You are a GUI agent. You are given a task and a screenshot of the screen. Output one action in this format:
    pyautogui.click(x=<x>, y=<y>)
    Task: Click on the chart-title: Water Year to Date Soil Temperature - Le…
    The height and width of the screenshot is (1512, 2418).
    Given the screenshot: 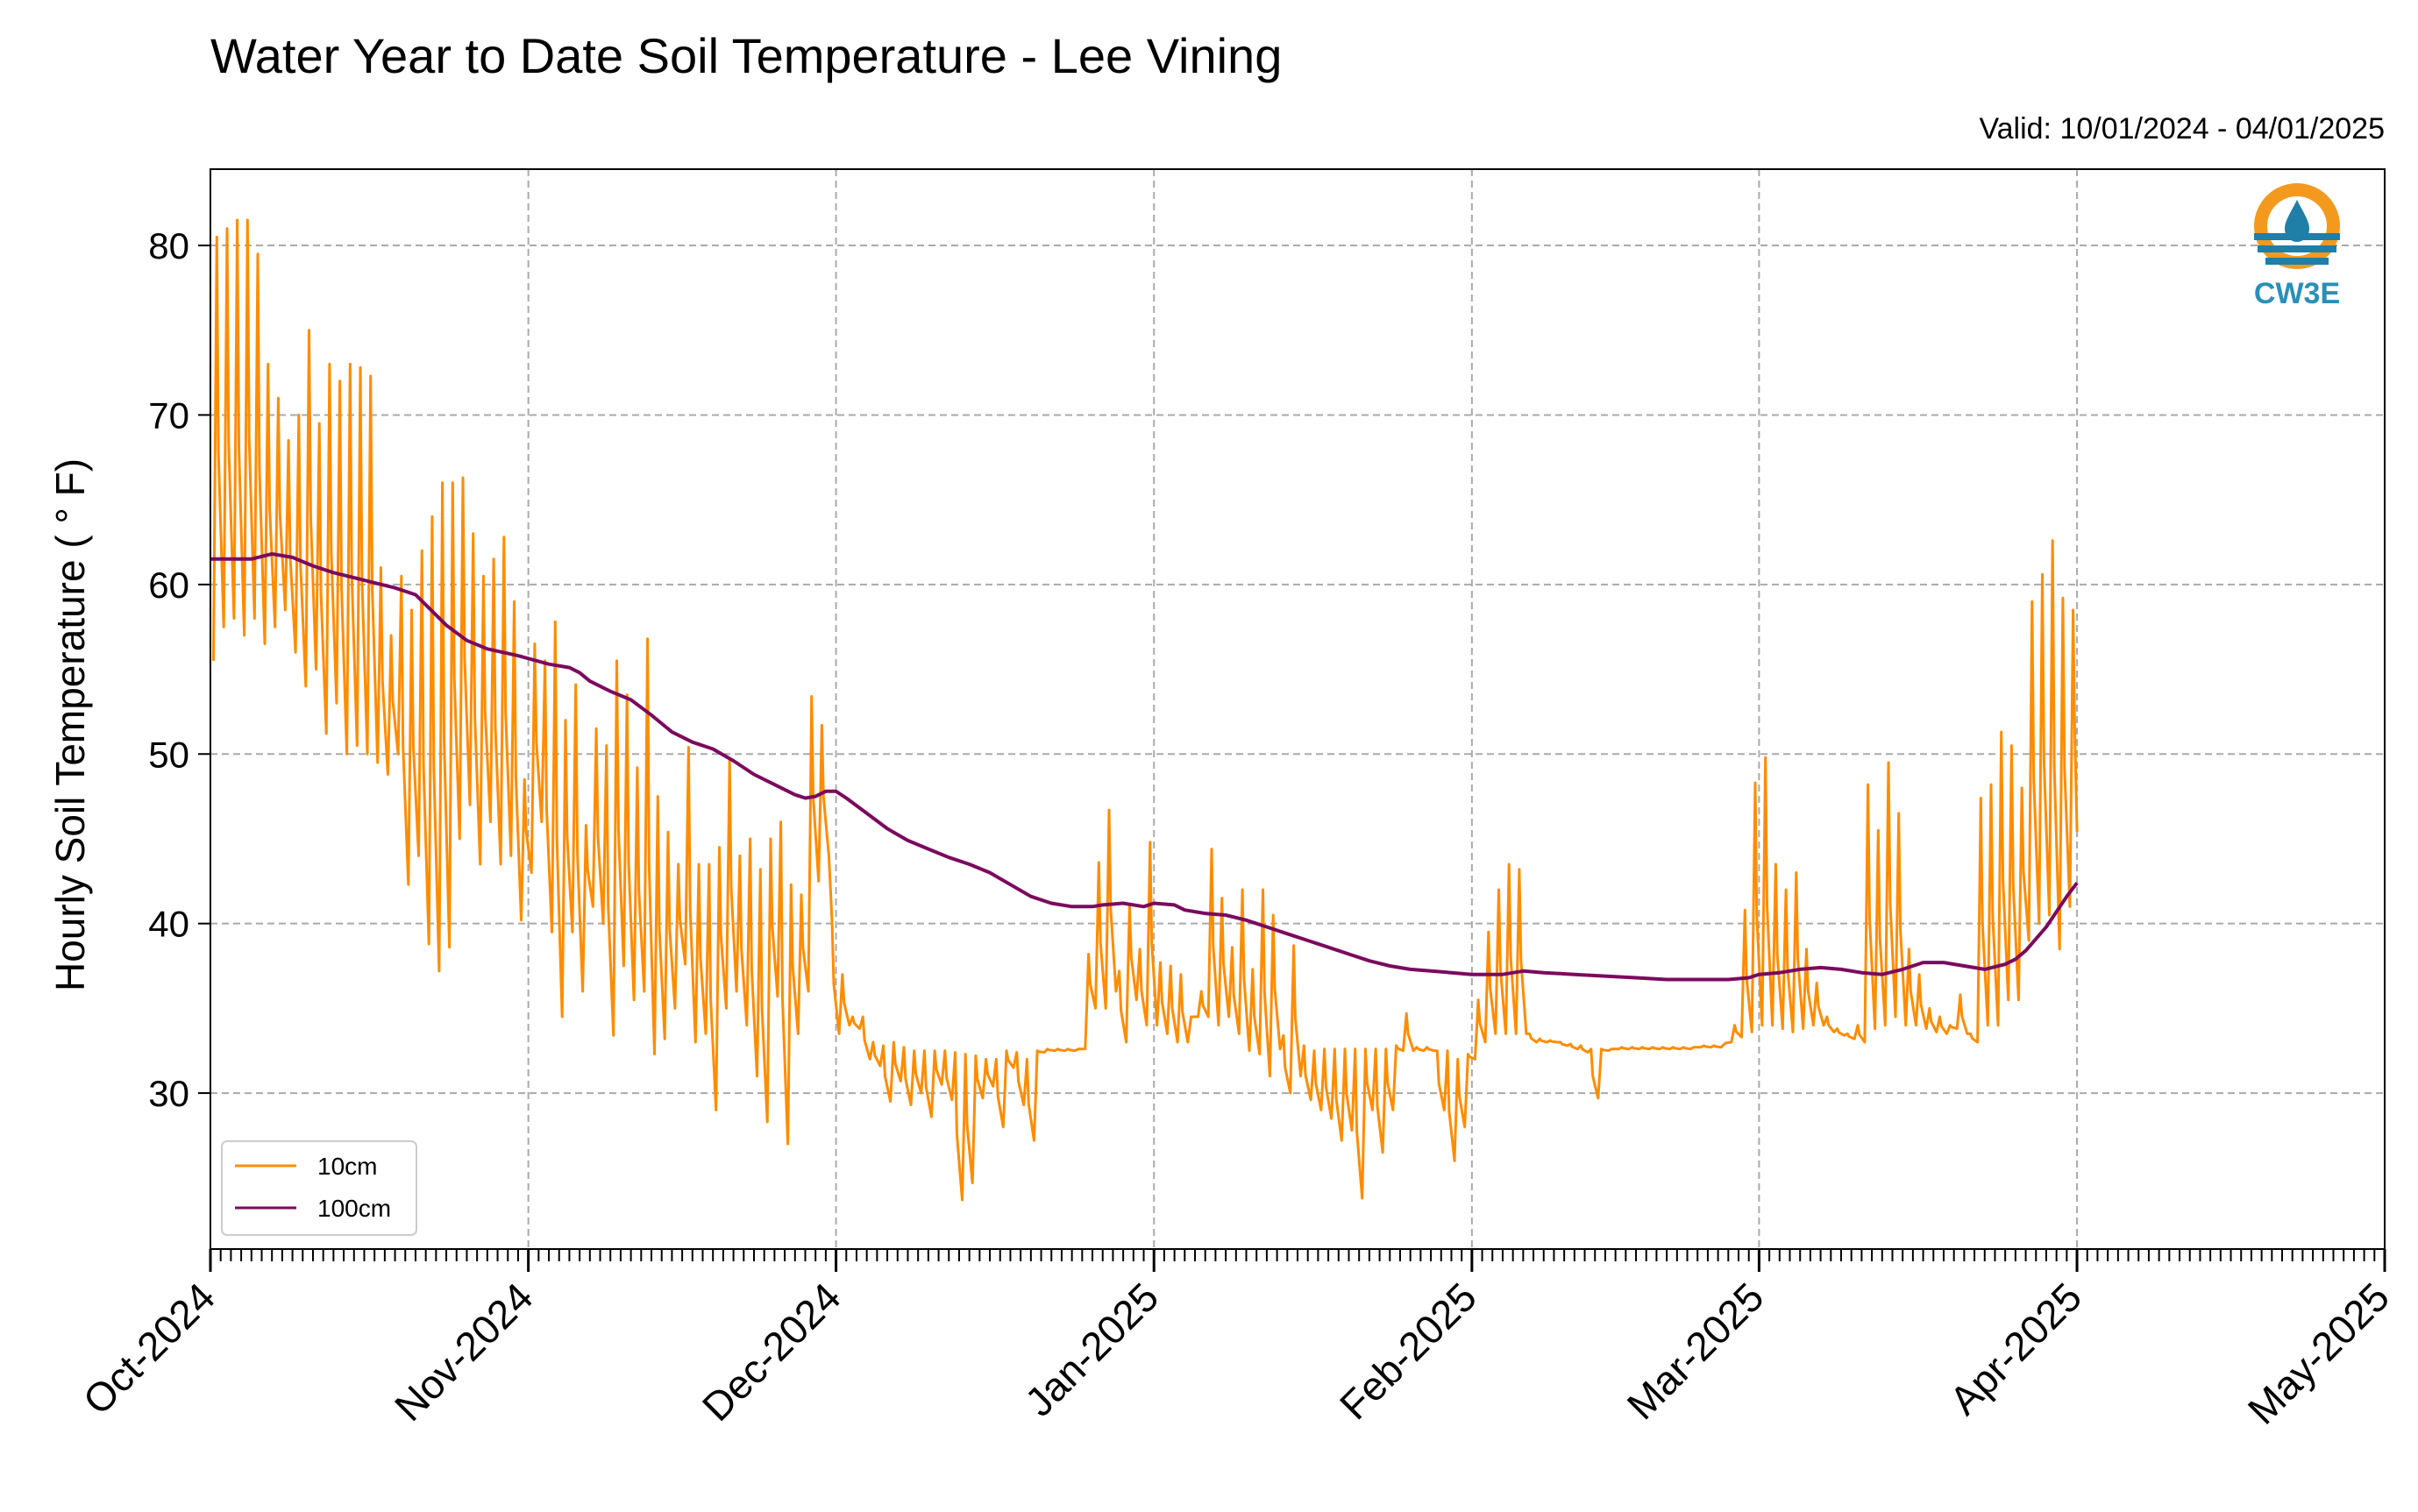 What is the action you would take?
    pyautogui.click(x=746, y=55)
    